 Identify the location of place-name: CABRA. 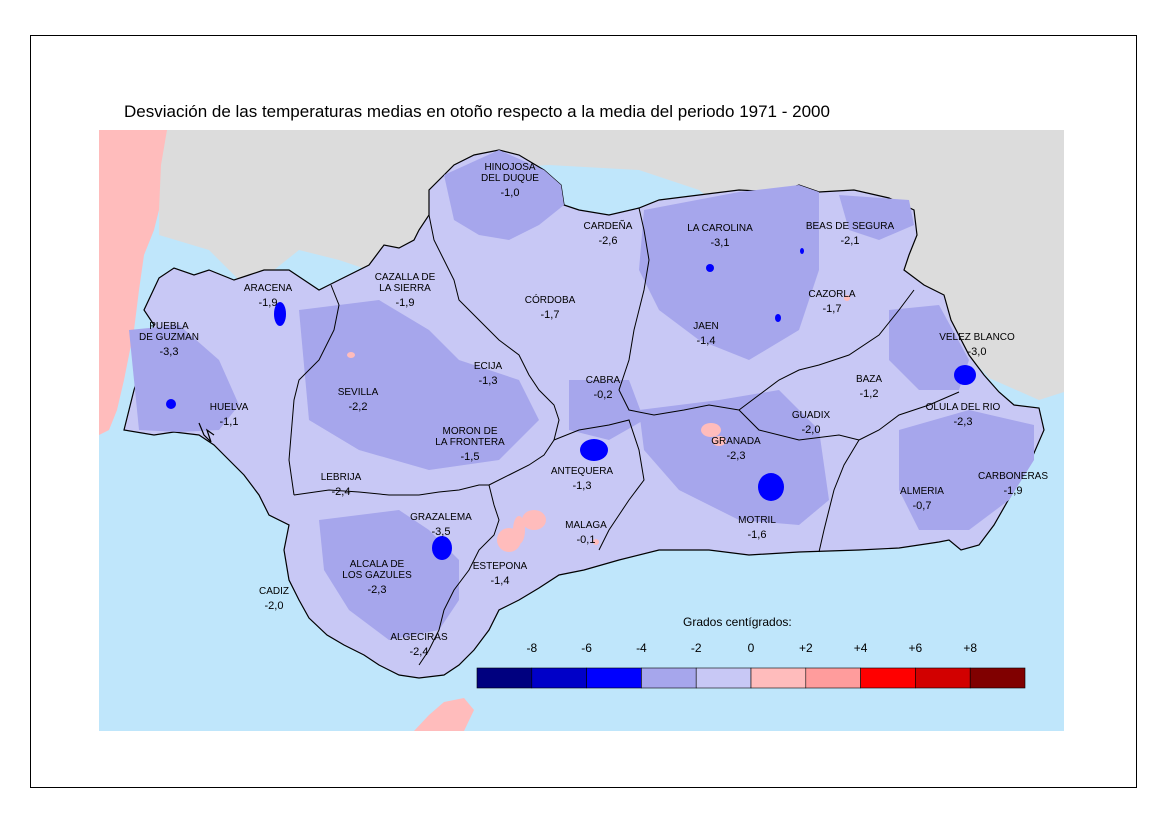
(603, 380).